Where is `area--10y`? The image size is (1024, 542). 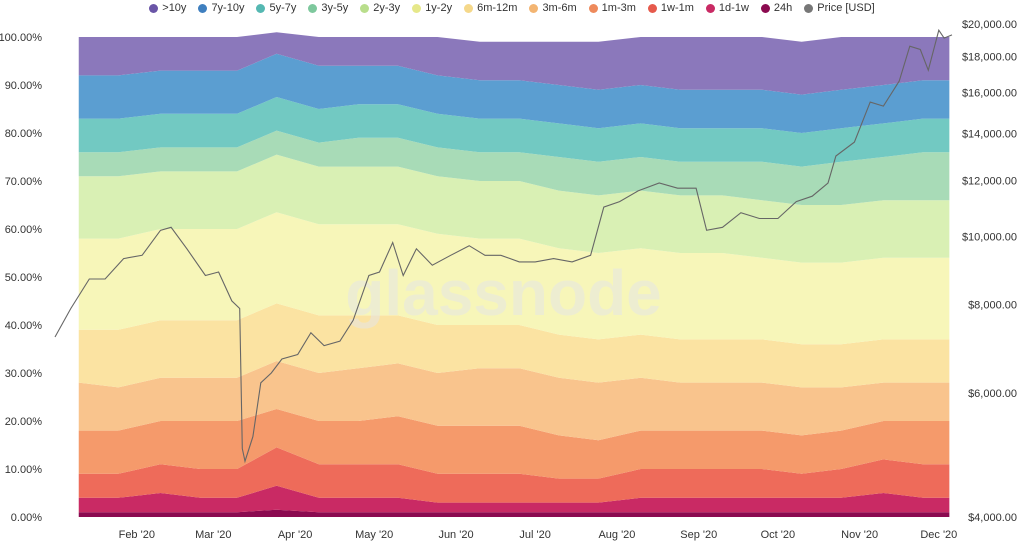 area--10y is located at coordinates (514, 63).